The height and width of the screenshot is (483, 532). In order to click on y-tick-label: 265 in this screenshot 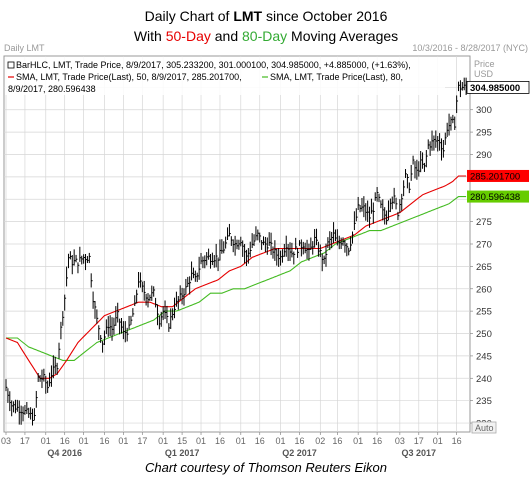, I will do `click(484, 267)`.